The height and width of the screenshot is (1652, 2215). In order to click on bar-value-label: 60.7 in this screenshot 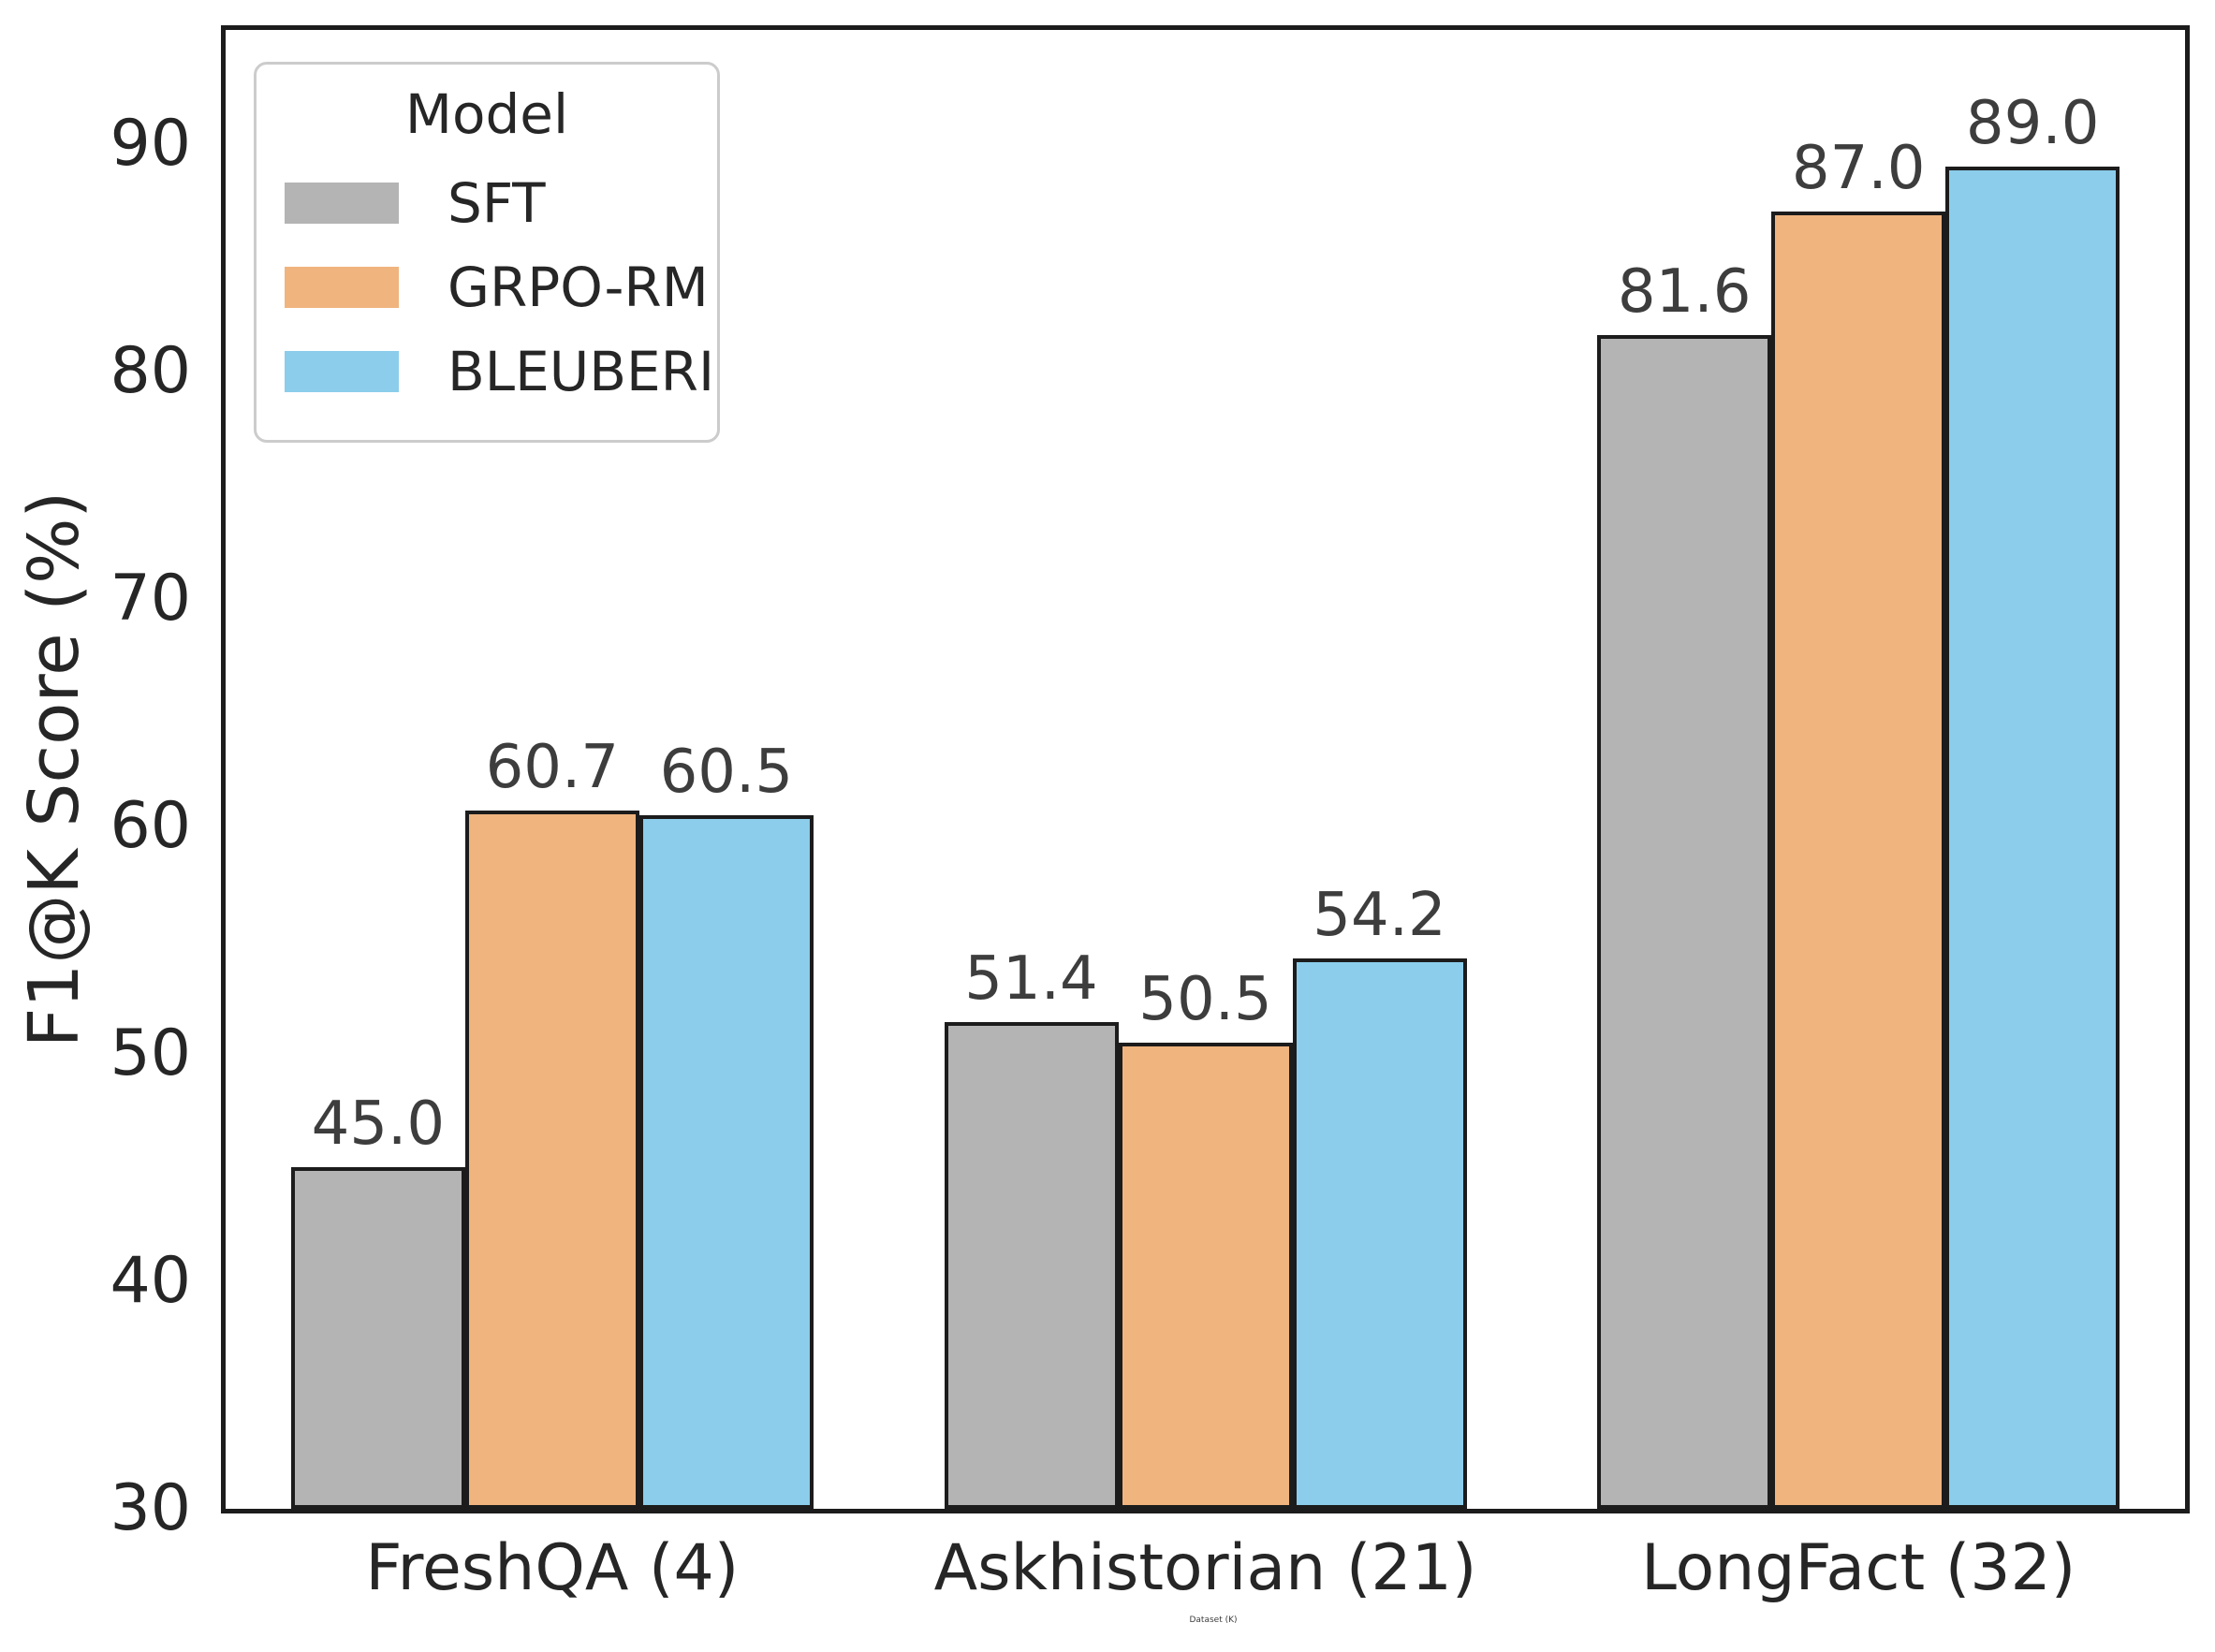, I will do `click(552, 767)`.